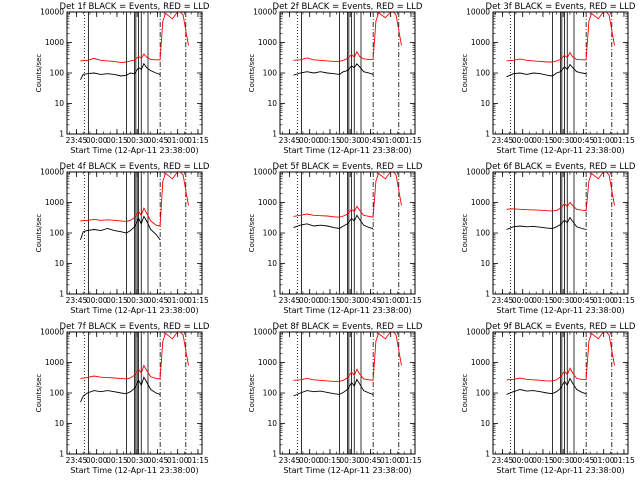 This screenshot has width=640, height=480. I want to click on panel-title: Det 8f BLACK = Events, RED = LLD, so click(348, 327).